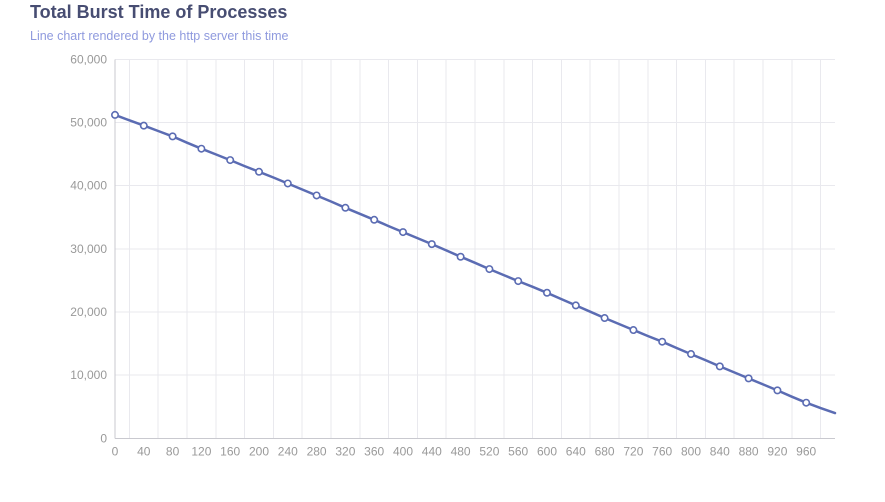 This screenshot has height=502, width=885. What do you see at coordinates (259, 451) in the screenshot?
I see `x-tick-label: 200` at bounding box center [259, 451].